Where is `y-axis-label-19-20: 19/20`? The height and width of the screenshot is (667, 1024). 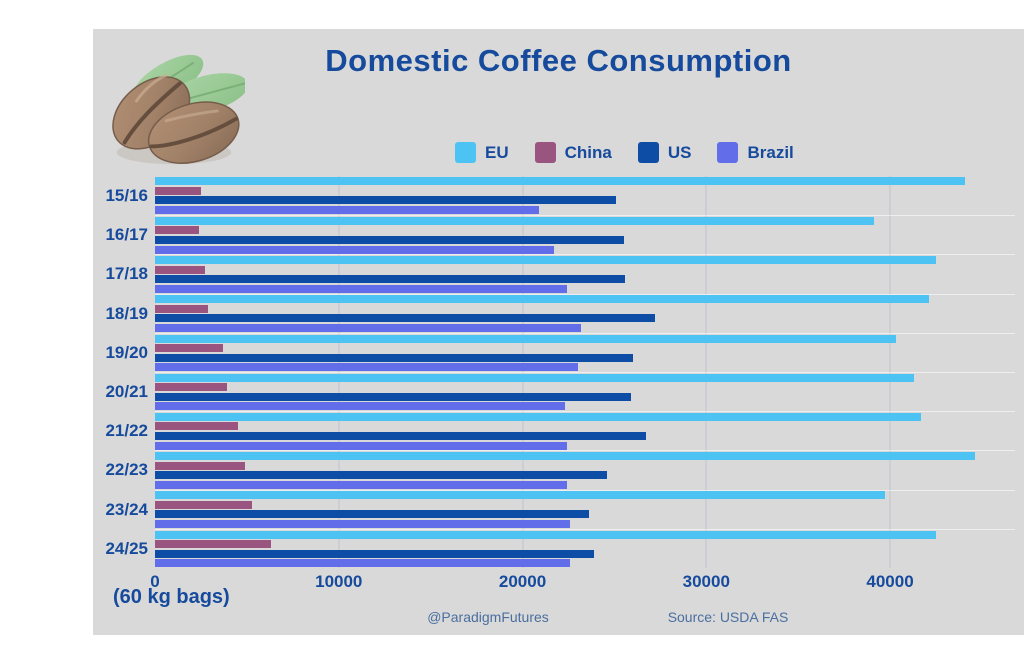 y-axis-label-19-20: 19/20 is located at coordinates (126, 352).